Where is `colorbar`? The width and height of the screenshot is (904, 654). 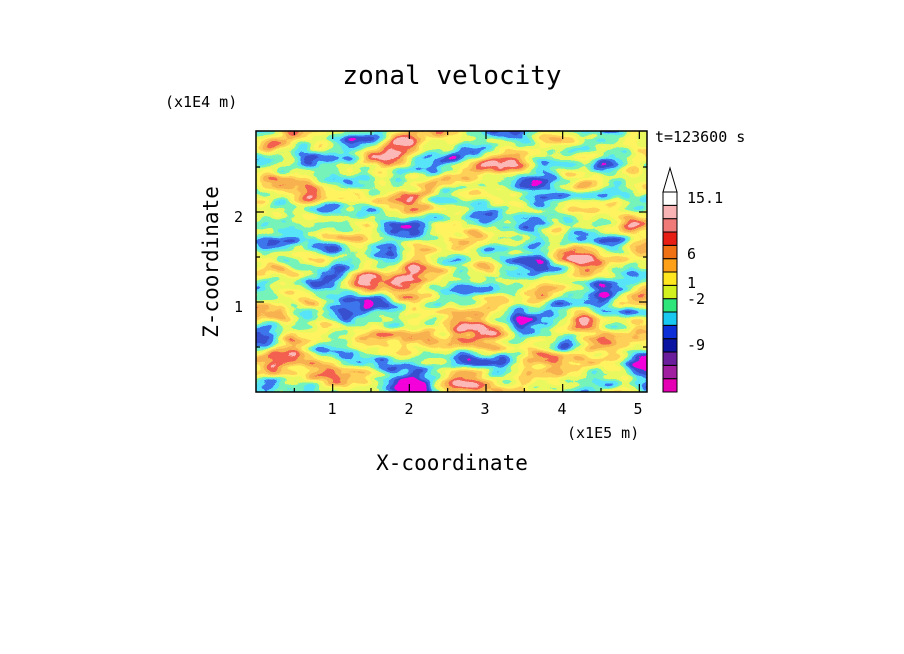 colorbar is located at coordinates (670, 279).